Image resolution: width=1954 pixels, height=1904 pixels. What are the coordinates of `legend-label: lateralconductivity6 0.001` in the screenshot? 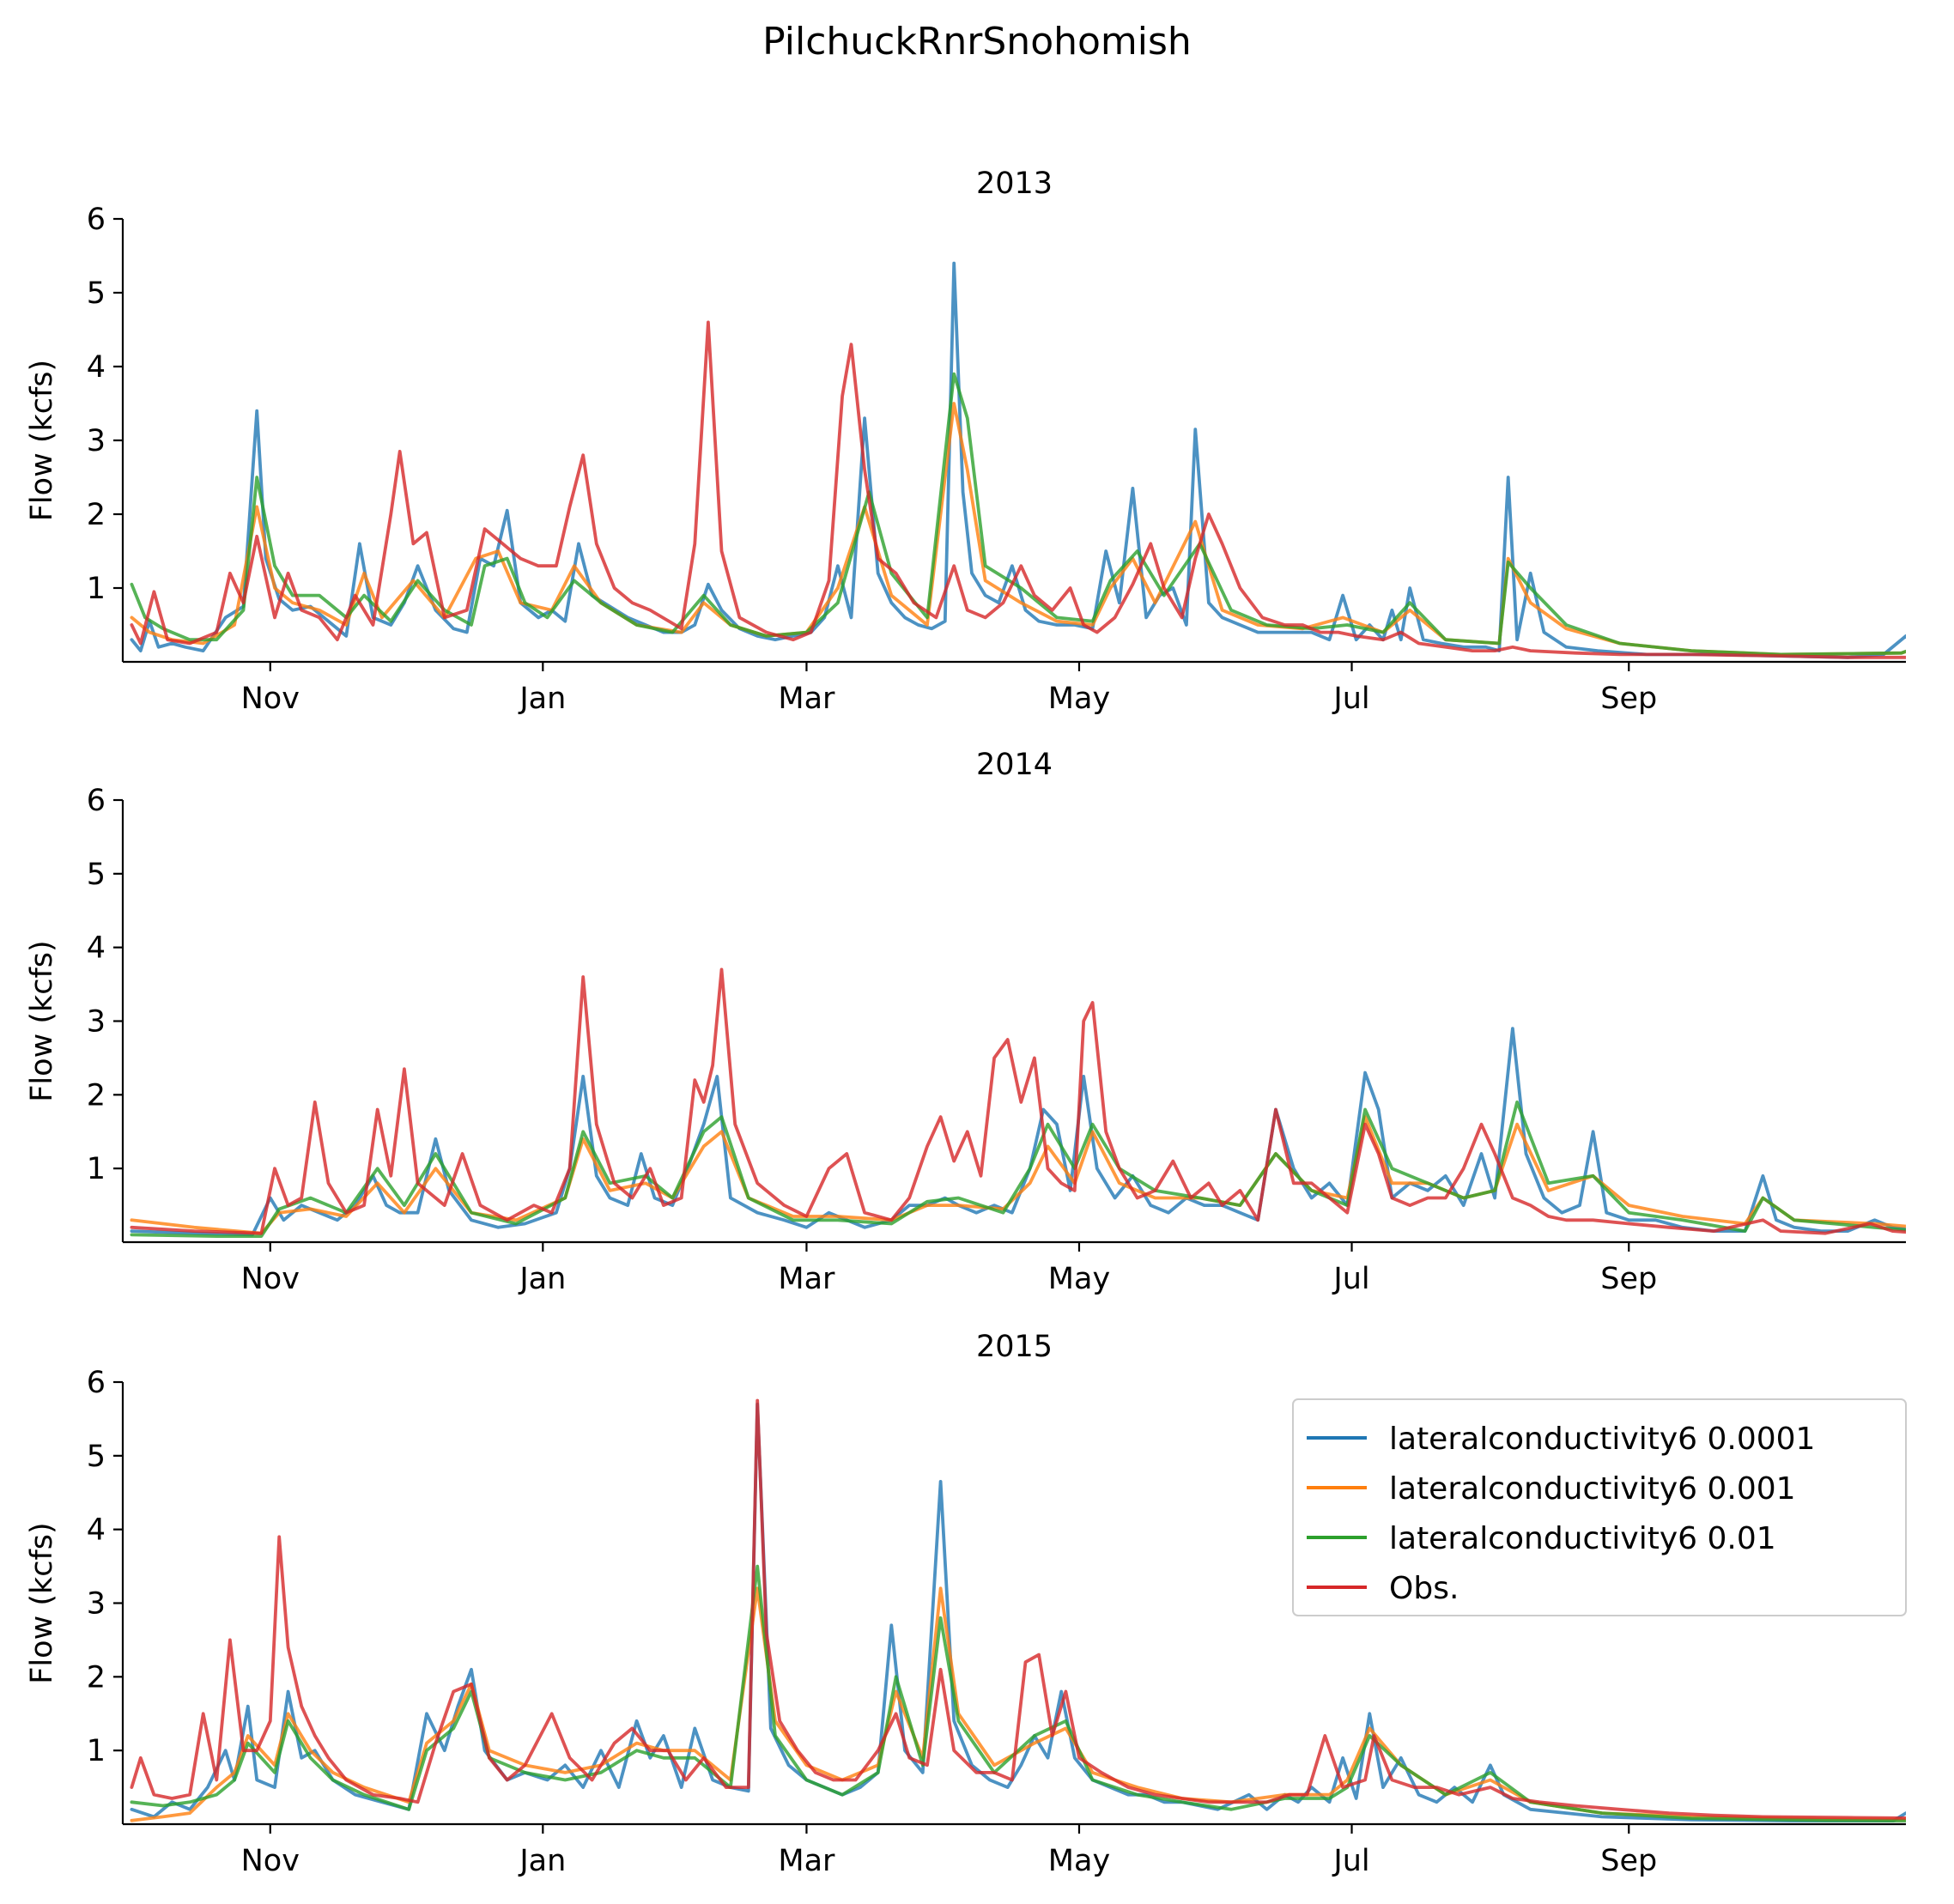 It's located at (1592, 1489).